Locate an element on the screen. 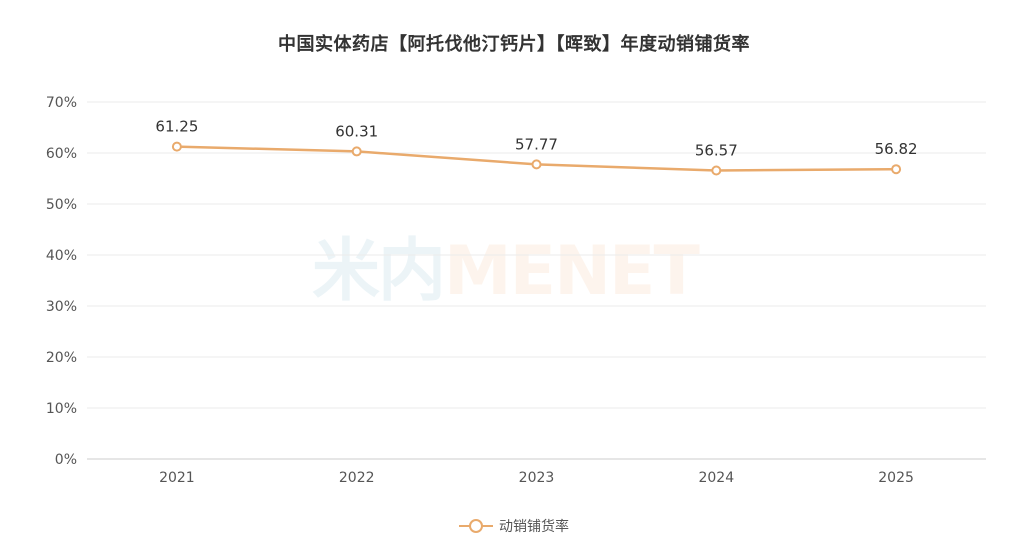  y-tick-label: 30% is located at coordinates (61, 307).